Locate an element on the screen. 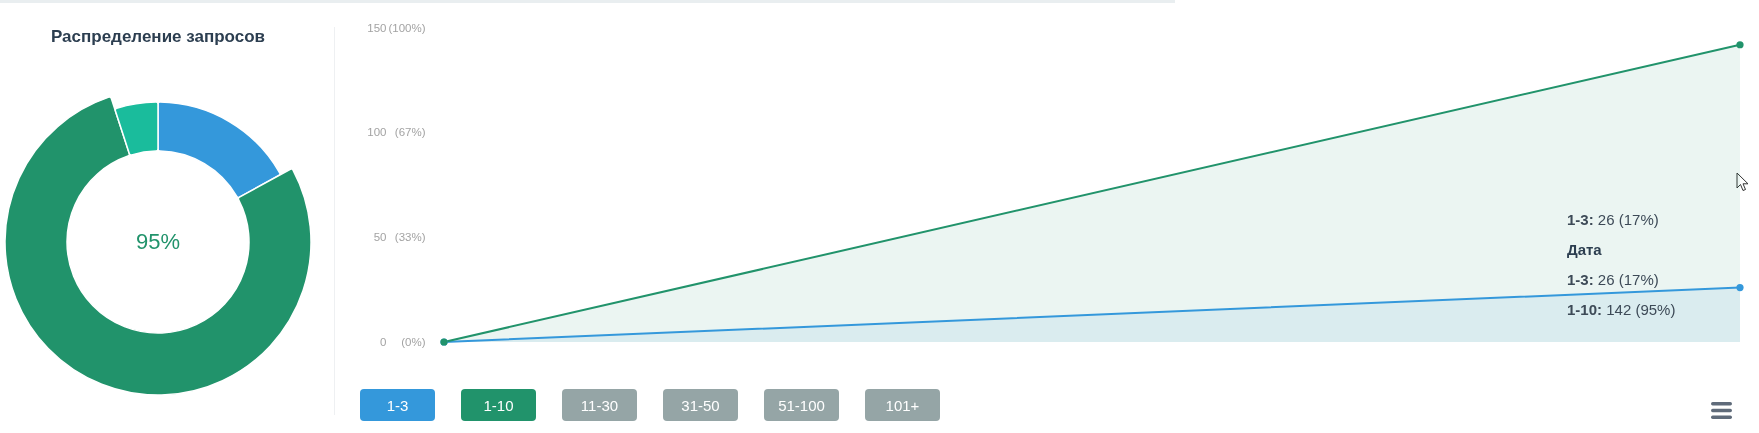  chart-title: Распределение запросов is located at coordinates (158, 36).